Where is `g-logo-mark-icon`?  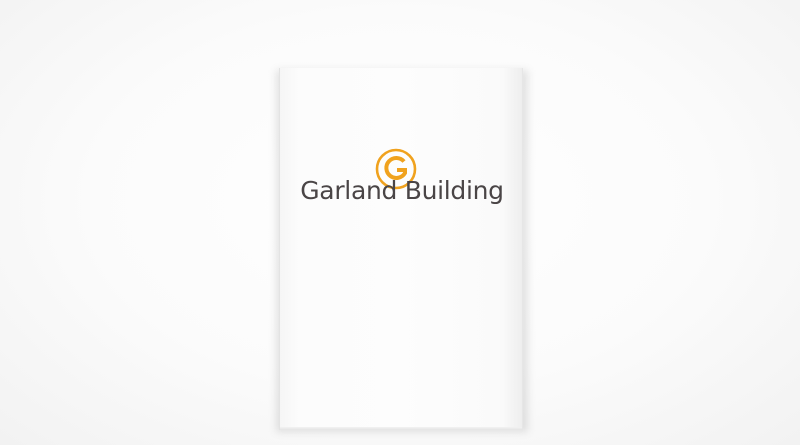 g-logo-mark-icon is located at coordinates (396, 169).